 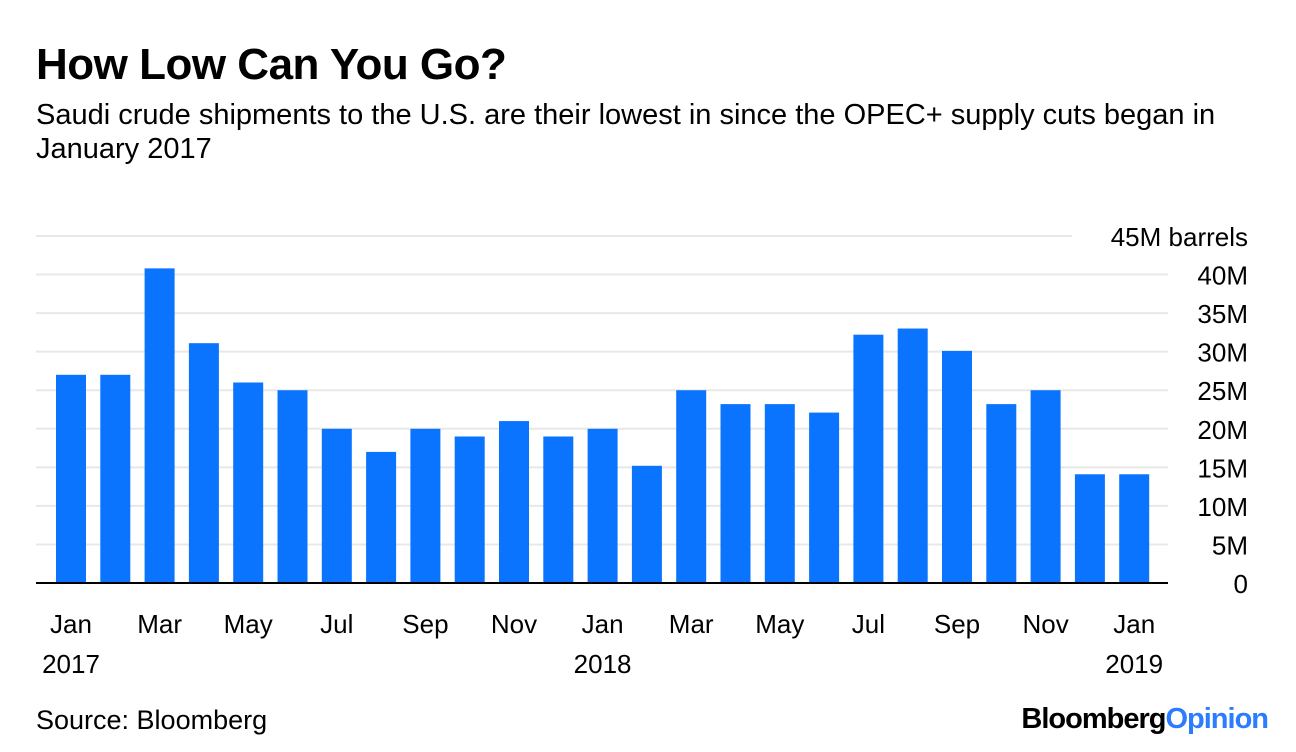 I want to click on y-tick-label: 45M barrels, so click(x=1179, y=237).